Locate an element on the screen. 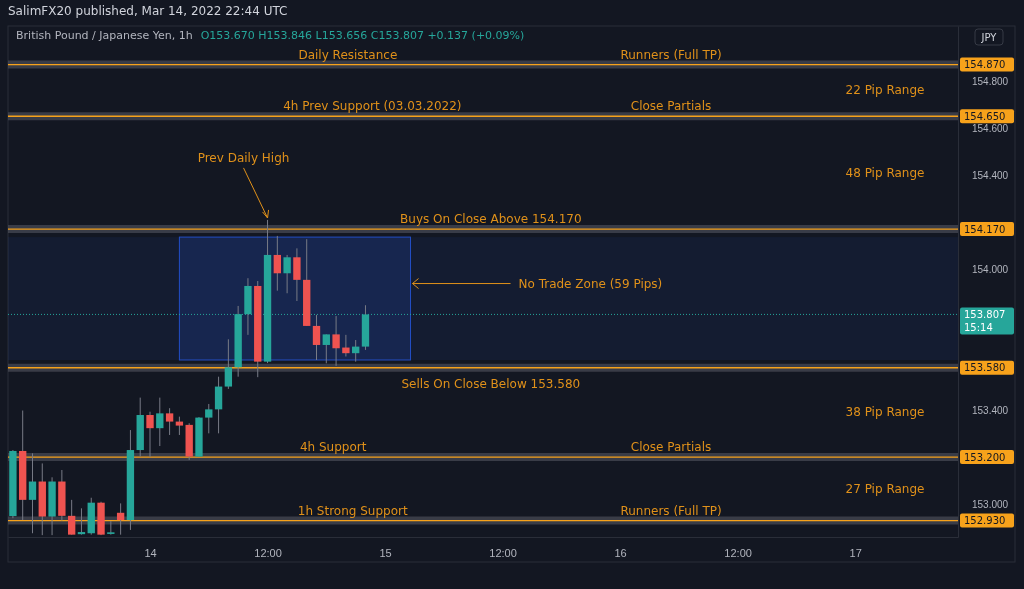  annotation: Buys On Close Above 154.170 is located at coordinates (491, 219).